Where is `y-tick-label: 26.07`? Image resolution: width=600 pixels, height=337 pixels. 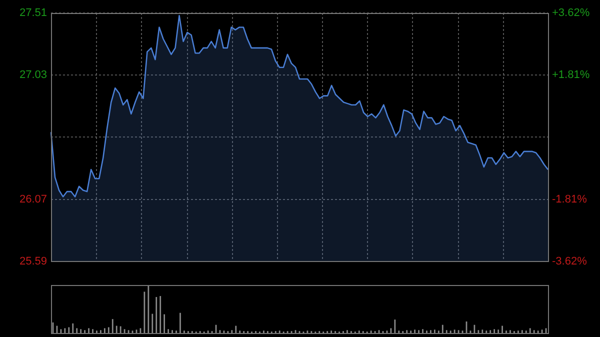 y-tick-label: 26.07 is located at coordinates (33, 199).